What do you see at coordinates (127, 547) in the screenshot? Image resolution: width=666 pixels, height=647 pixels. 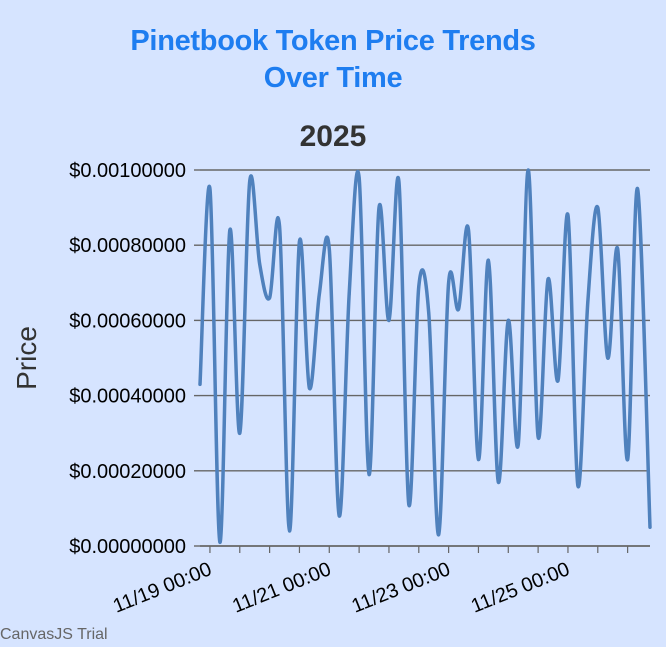 I see `y-tick-label: $0.00000000` at bounding box center [127, 547].